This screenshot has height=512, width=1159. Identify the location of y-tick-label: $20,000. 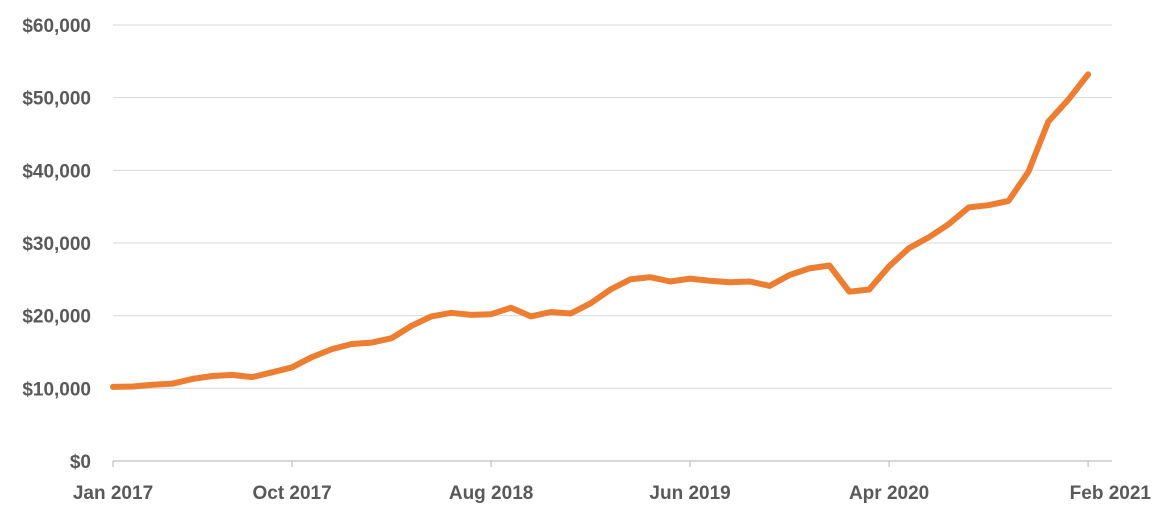
(56, 317).